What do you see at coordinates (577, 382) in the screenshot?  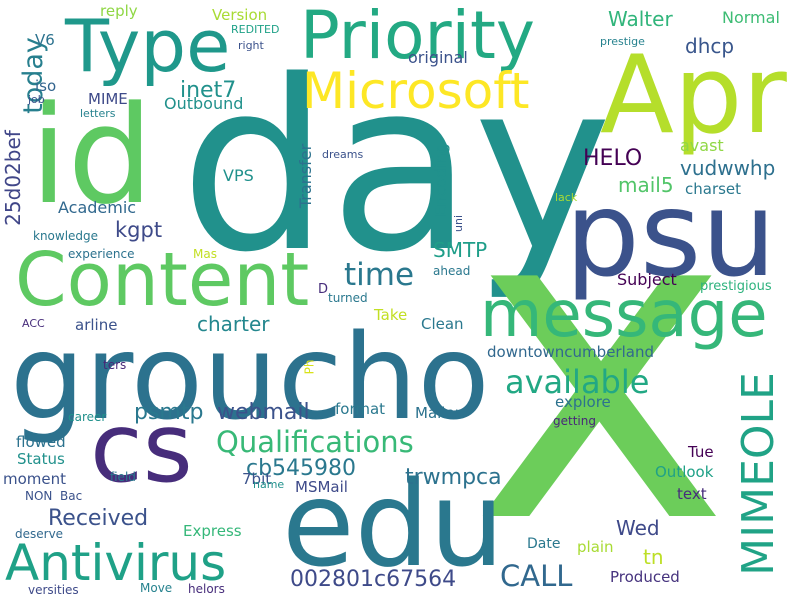 I see `word-available: available` at bounding box center [577, 382].